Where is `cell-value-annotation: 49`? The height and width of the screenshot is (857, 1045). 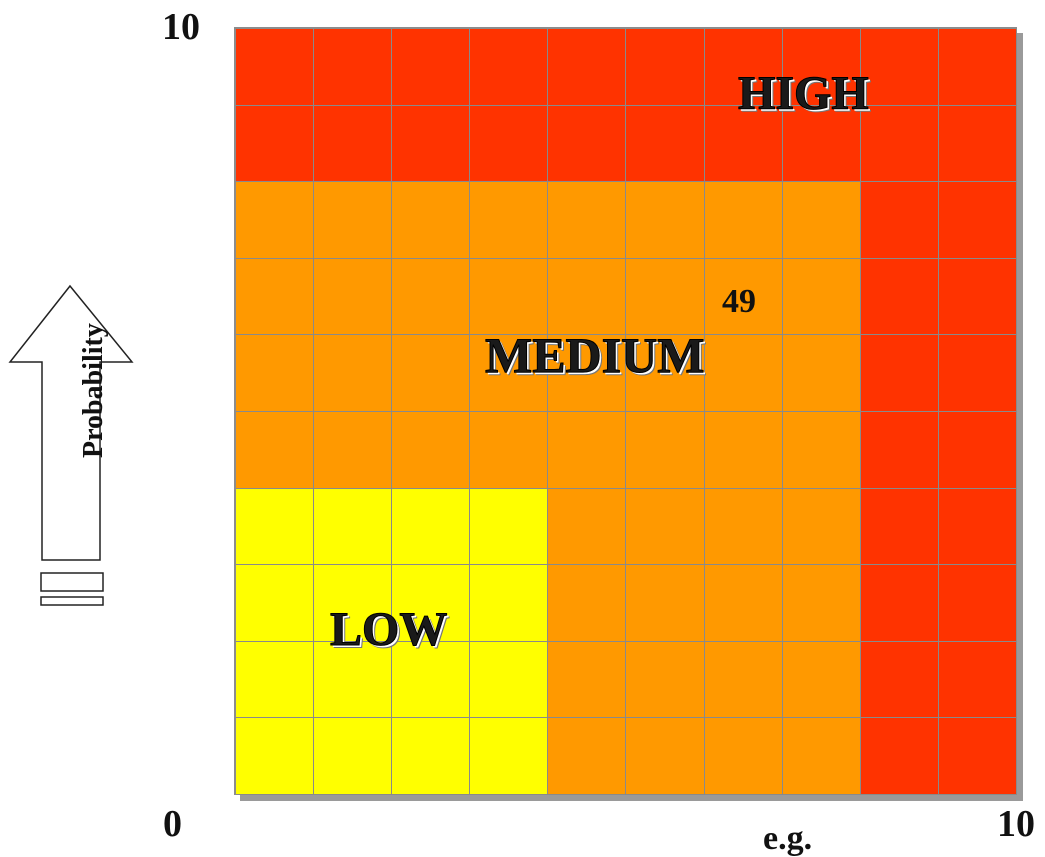 cell-value-annotation: 49 is located at coordinates (739, 301).